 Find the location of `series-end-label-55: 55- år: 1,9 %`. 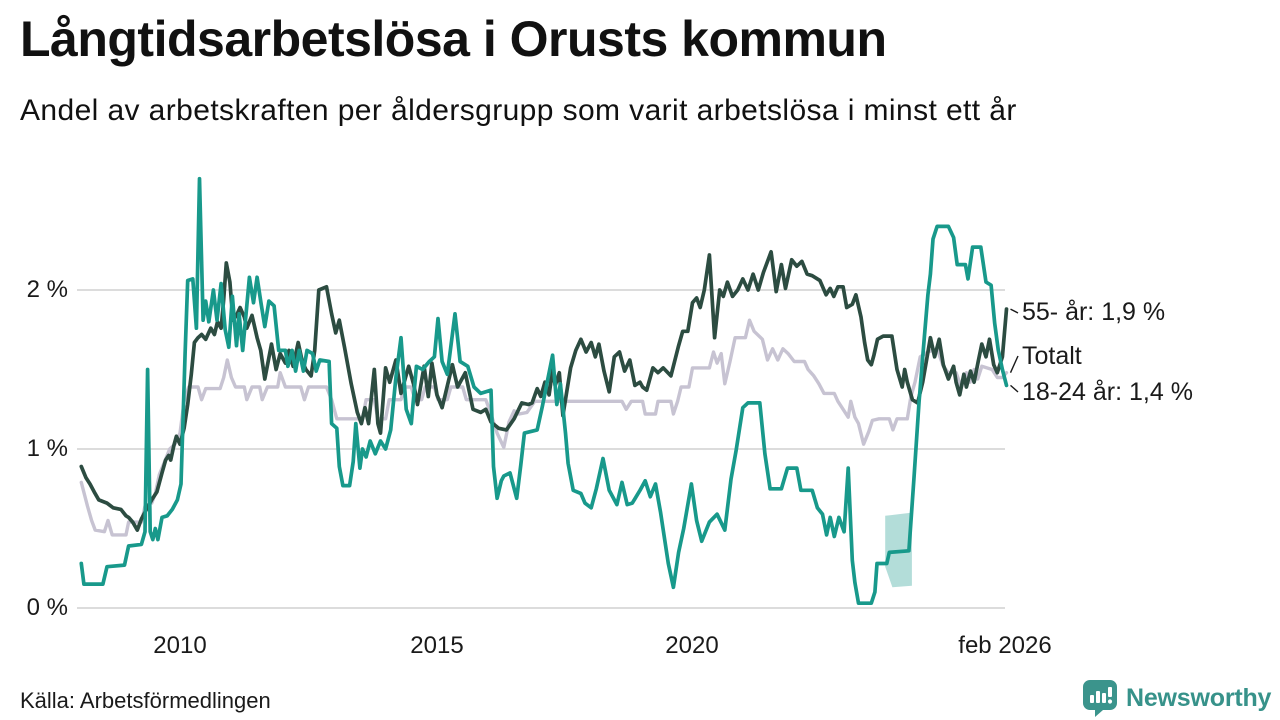

series-end-label-55: 55- år: 1,9 % is located at coordinates (1094, 312).